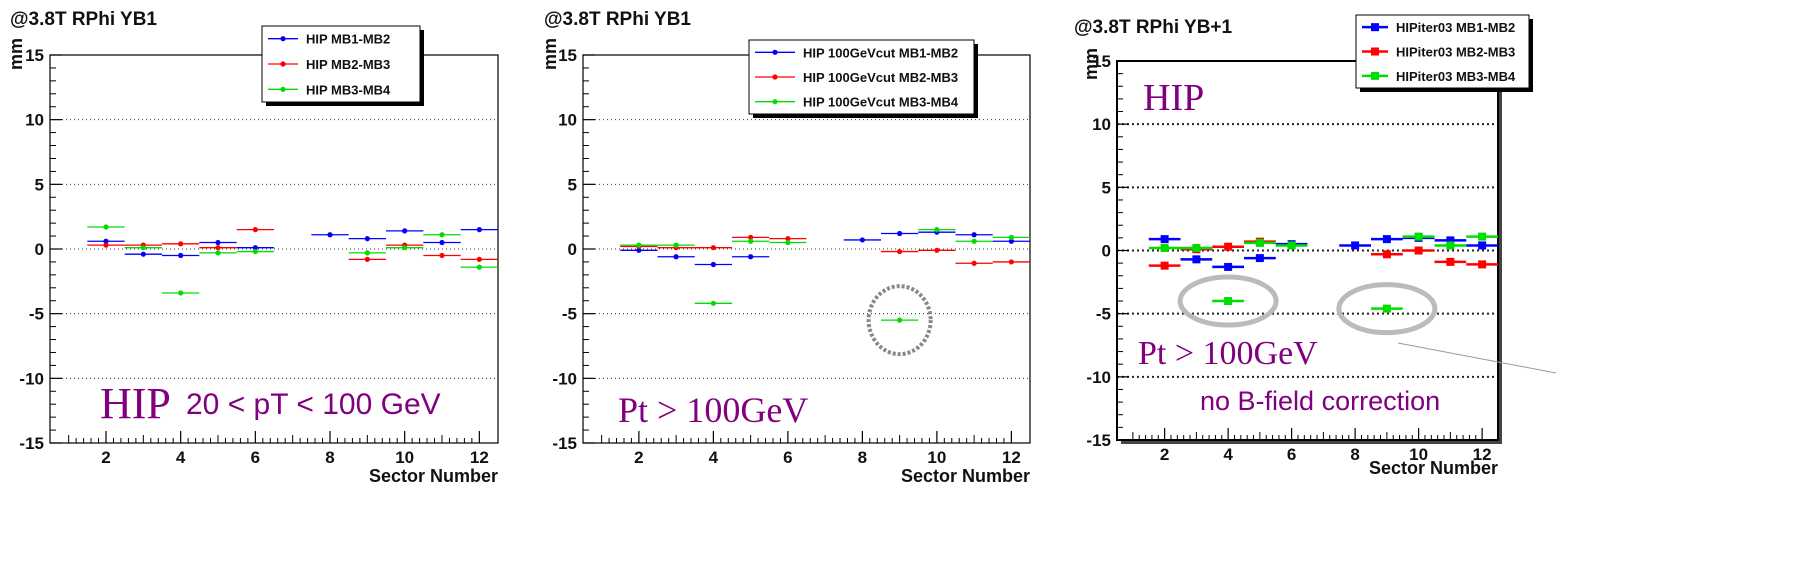 This screenshot has height=565, width=1812. Describe the element at coordinates (1228, 454) in the screenshot. I see `x-tick-label: 4` at that location.